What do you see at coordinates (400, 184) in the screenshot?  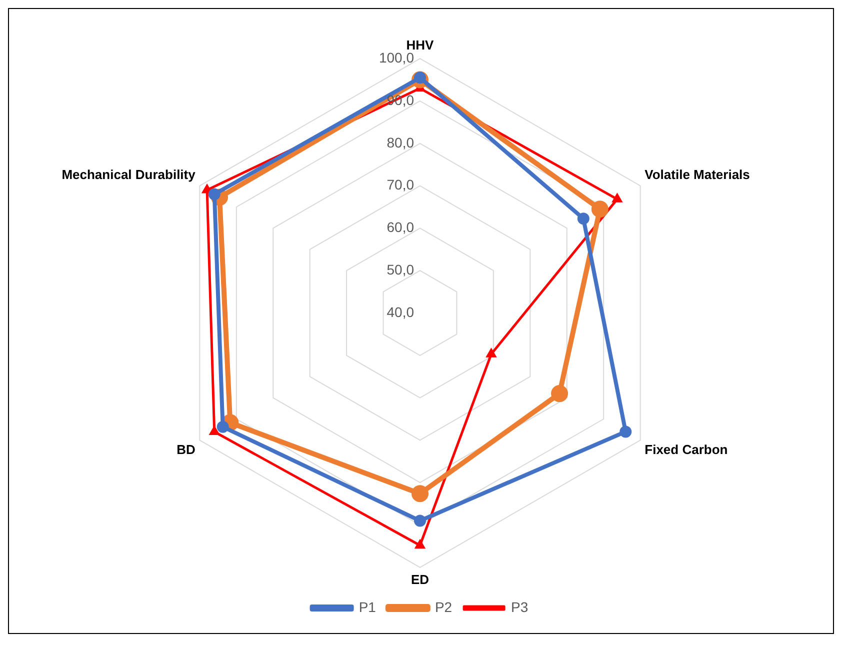 I see `y-tick-label: 70,0` at bounding box center [400, 184].